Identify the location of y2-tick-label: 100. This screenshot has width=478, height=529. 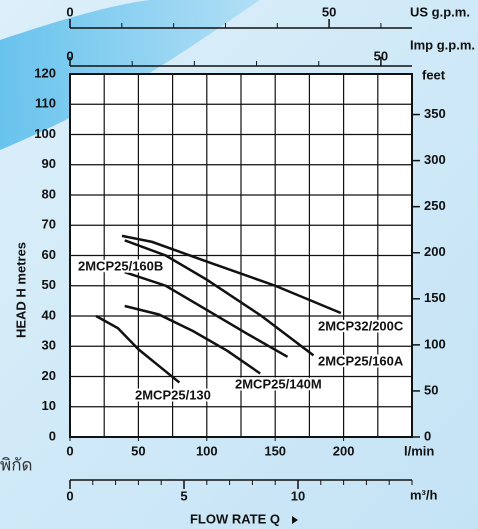
(435, 343).